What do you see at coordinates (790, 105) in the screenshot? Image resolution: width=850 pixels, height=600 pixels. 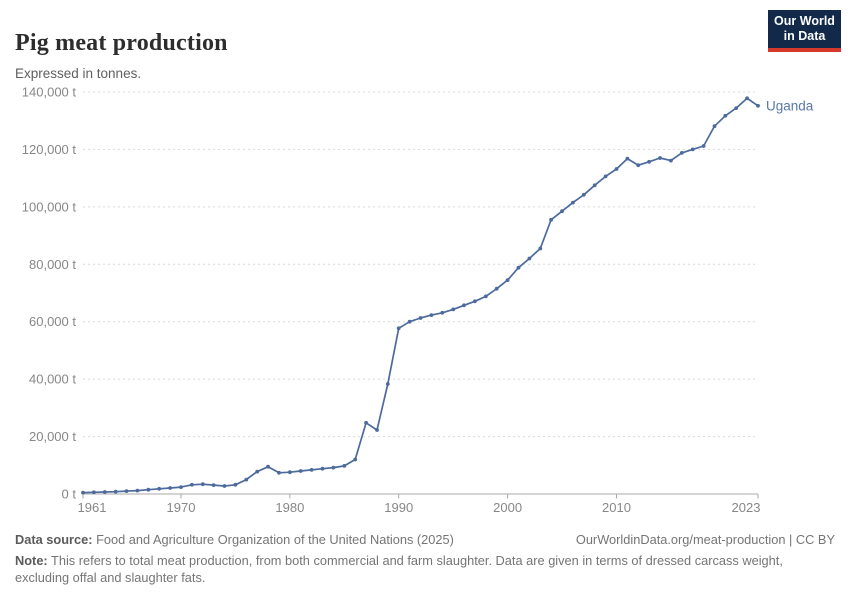 I see `series-end-label: Uganda` at bounding box center [790, 105].